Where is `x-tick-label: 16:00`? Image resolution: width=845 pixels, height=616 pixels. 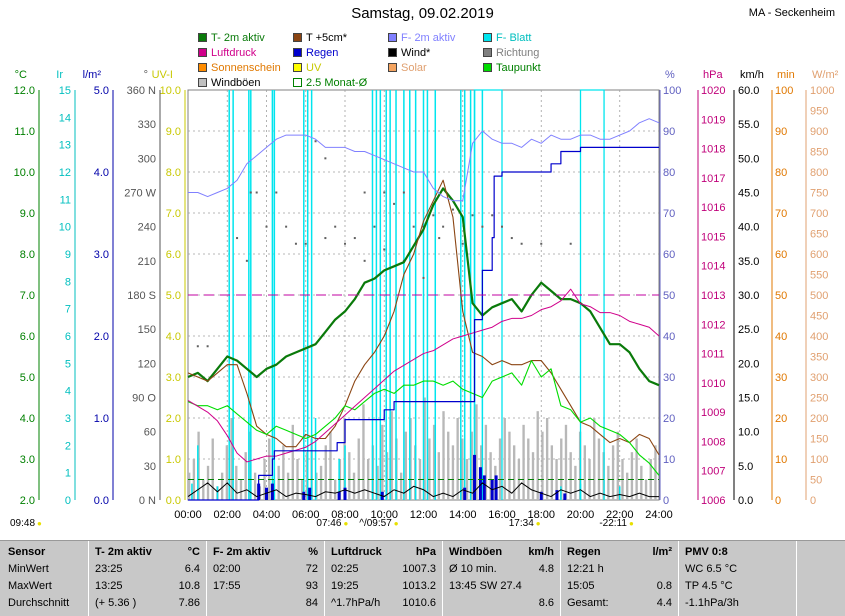 x-tick-label: 16:00 is located at coordinates (502, 515).